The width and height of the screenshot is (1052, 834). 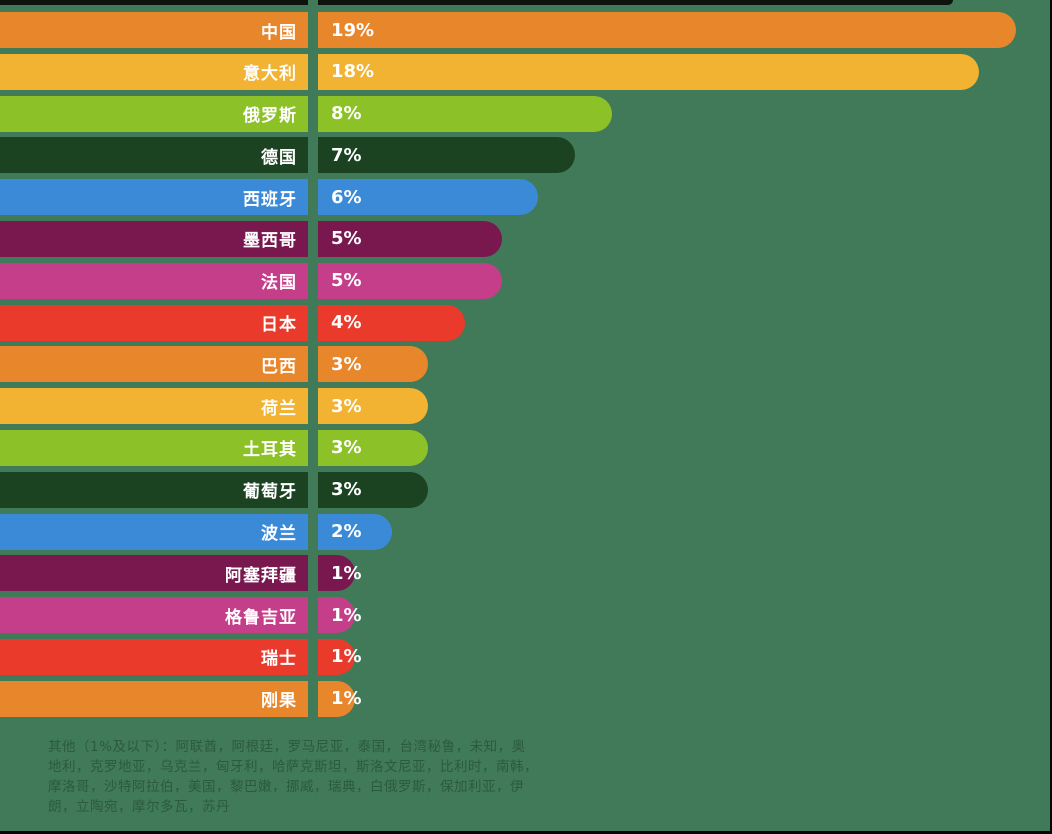 What do you see at coordinates (154, 280) in the screenshot?
I see `country-label-bar: 法国` at bounding box center [154, 280].